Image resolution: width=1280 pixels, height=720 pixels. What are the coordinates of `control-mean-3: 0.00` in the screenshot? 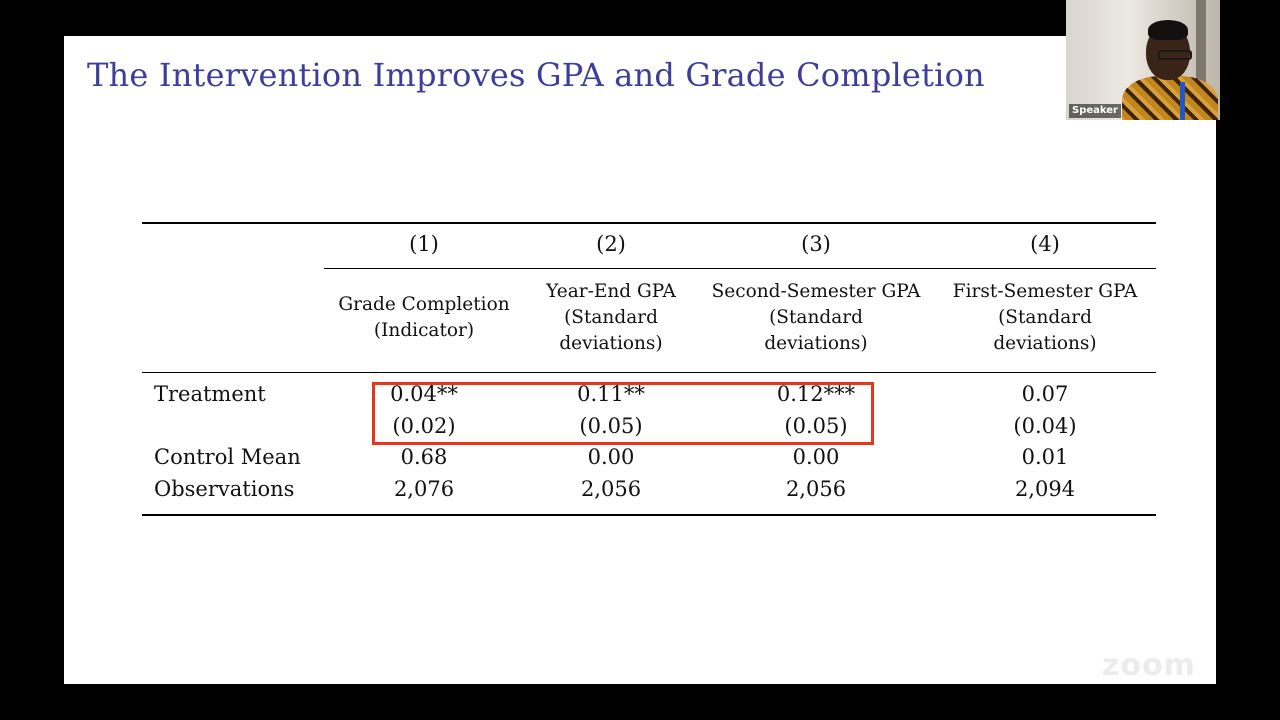 It's located at (816, 457).